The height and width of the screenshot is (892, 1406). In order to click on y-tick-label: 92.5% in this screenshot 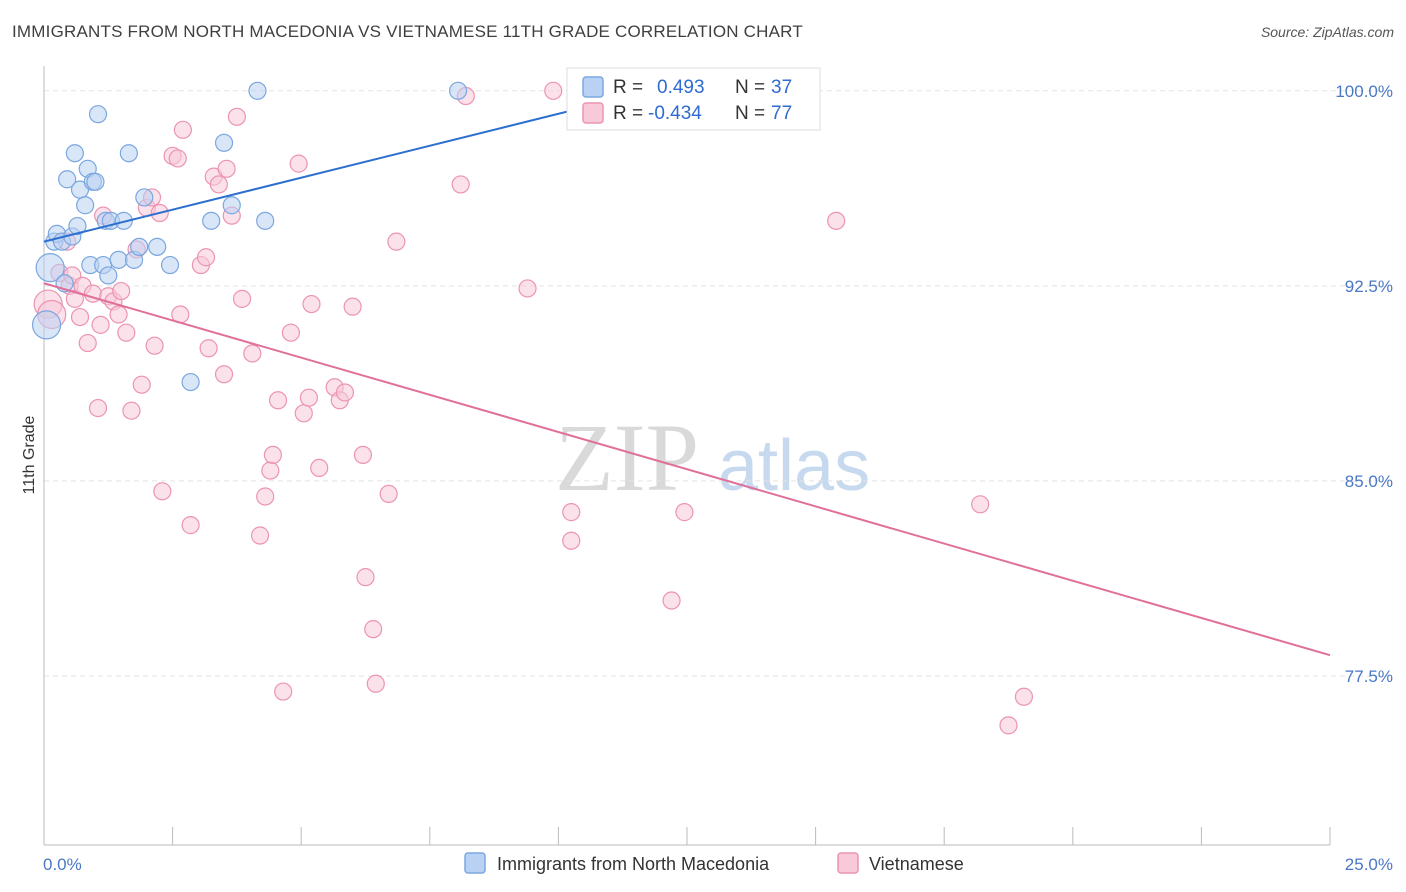, I will do `click(1369, 286)`.